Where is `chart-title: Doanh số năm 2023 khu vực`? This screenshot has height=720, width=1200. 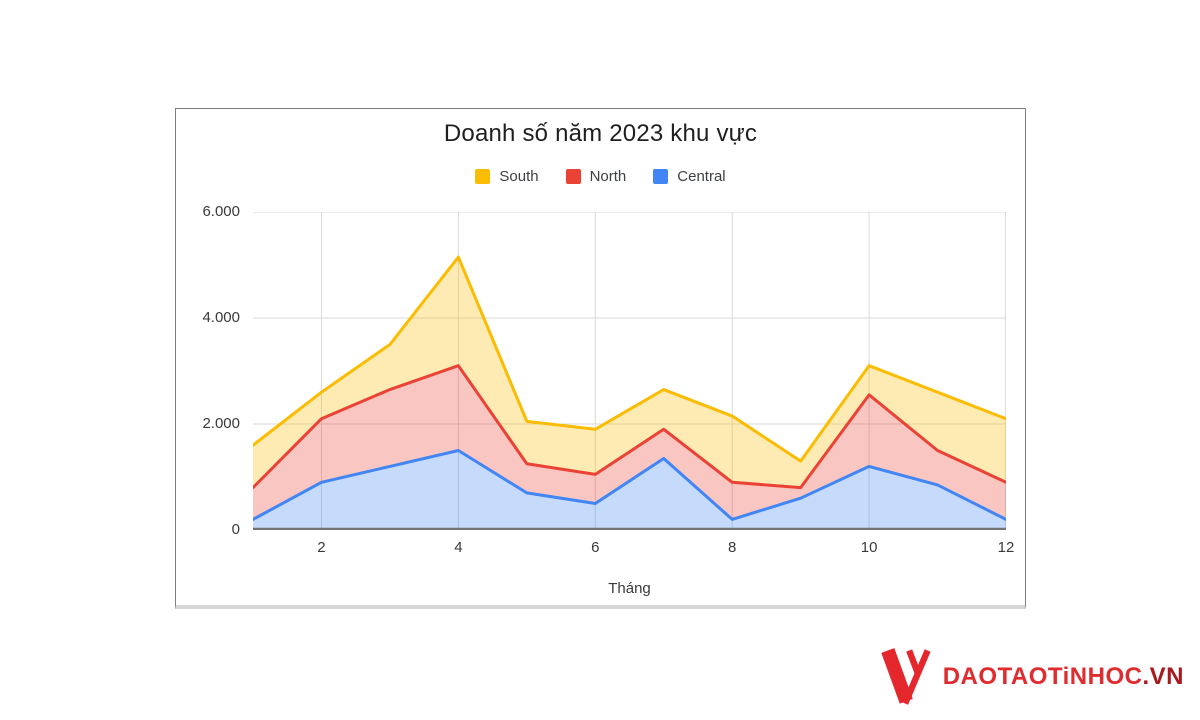 chart-title: Doanh số năm 2023 khu vực is located at coordinates (600, 133).